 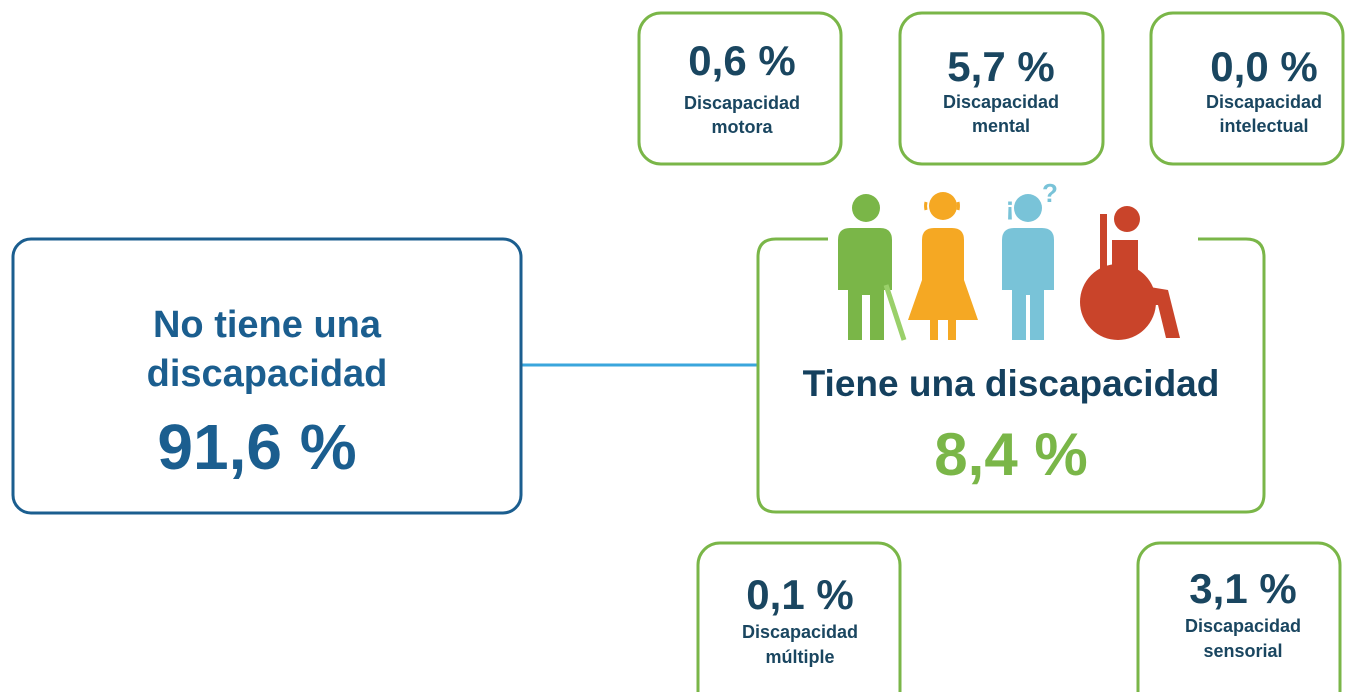 I want to click on no-disability-label: discapacidad, so click(x=267, y=374).